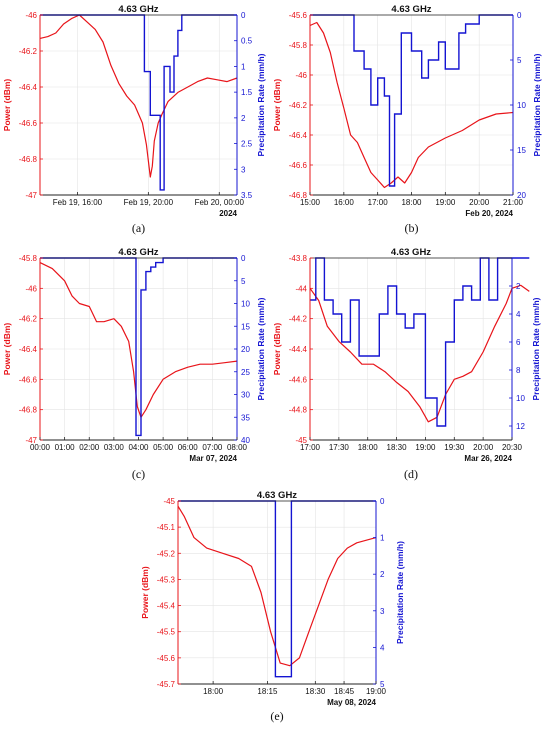 Image resolution: width=550 pixels, height=736 pixels. I want to click on x-tick-label: 08:00, so click(237, 447).